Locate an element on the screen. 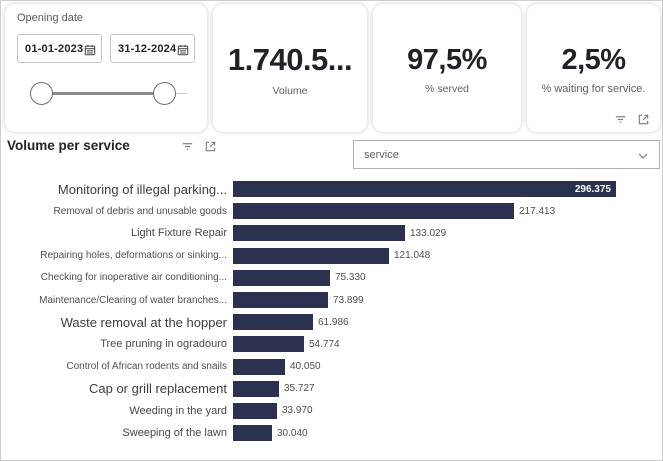 The image size is (663, 461). bar-value-label: 296.375 is located at coordinates (592, 189).